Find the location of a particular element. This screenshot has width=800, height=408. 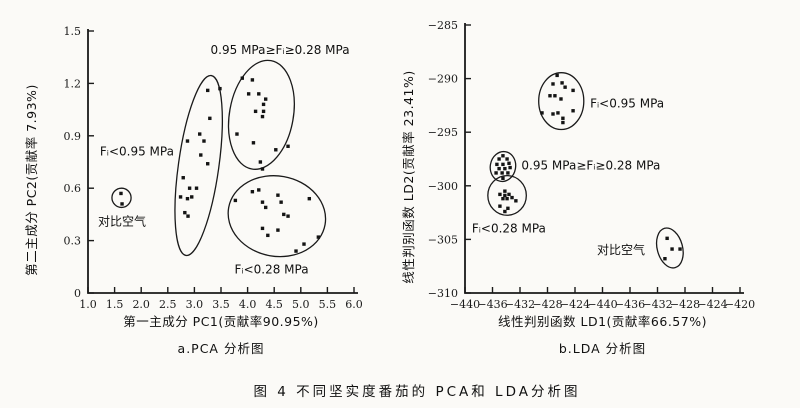

x-tick-label: 1.0 is located at coordinates (88, 304).